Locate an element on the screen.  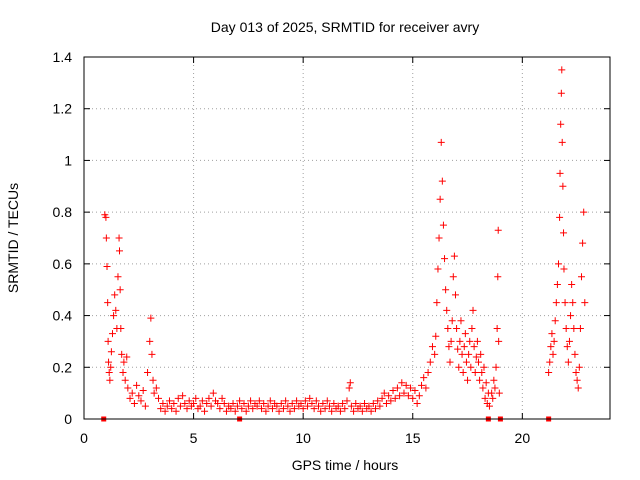
y-tick-label: 0 is located at coordinates (68, 419).